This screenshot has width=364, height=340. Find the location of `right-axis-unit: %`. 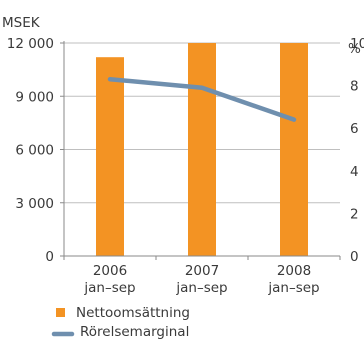

right-axis-unit: % is located at coordinates (354, 49).